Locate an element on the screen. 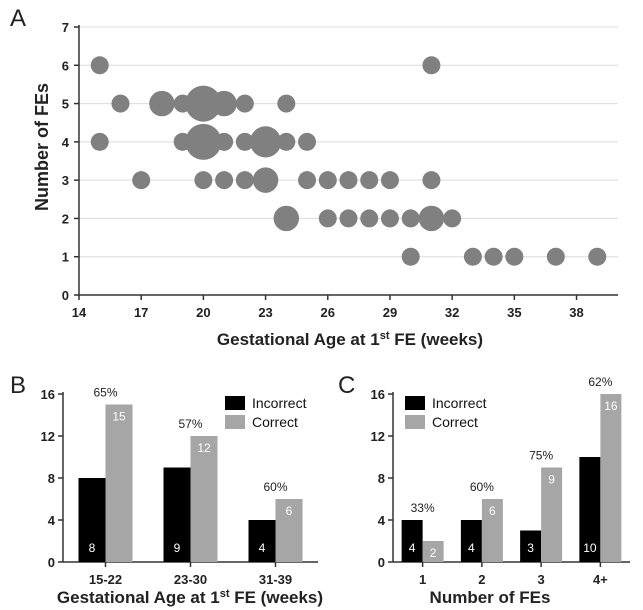 The height and width of the screenshot is (610, 643). x-tick-label: 26 is located at coordinates (328, 312).